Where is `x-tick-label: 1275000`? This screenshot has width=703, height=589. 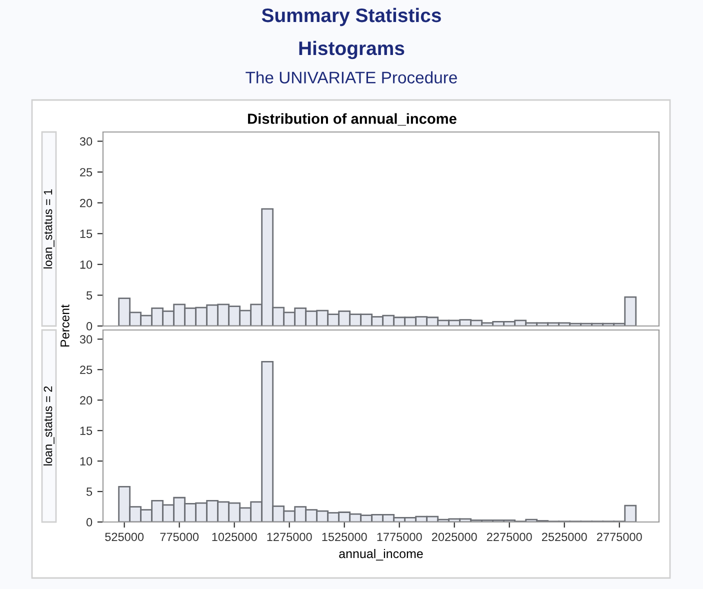 x-tick-label: 1275000 is located at coordinates (289, 537).